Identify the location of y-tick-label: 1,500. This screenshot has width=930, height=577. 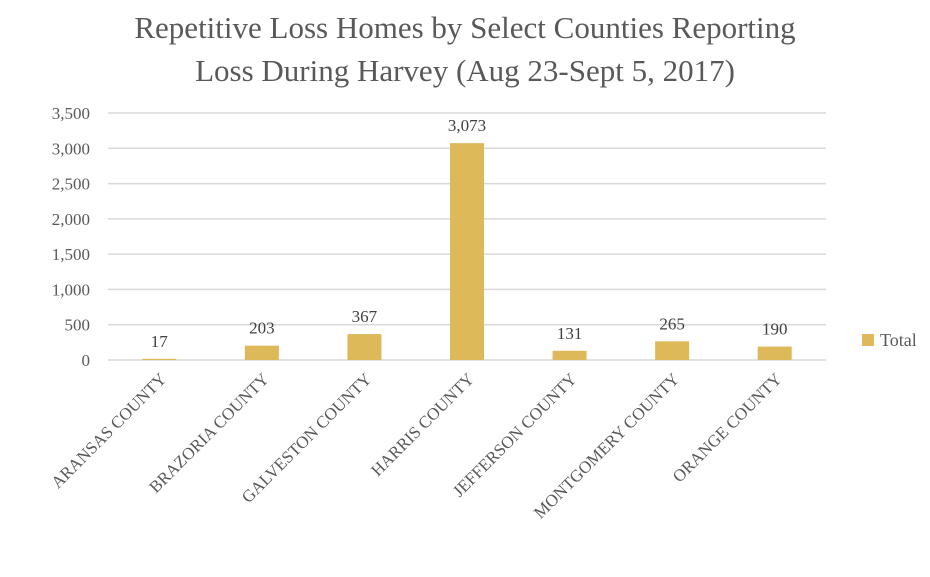
(71, 254).